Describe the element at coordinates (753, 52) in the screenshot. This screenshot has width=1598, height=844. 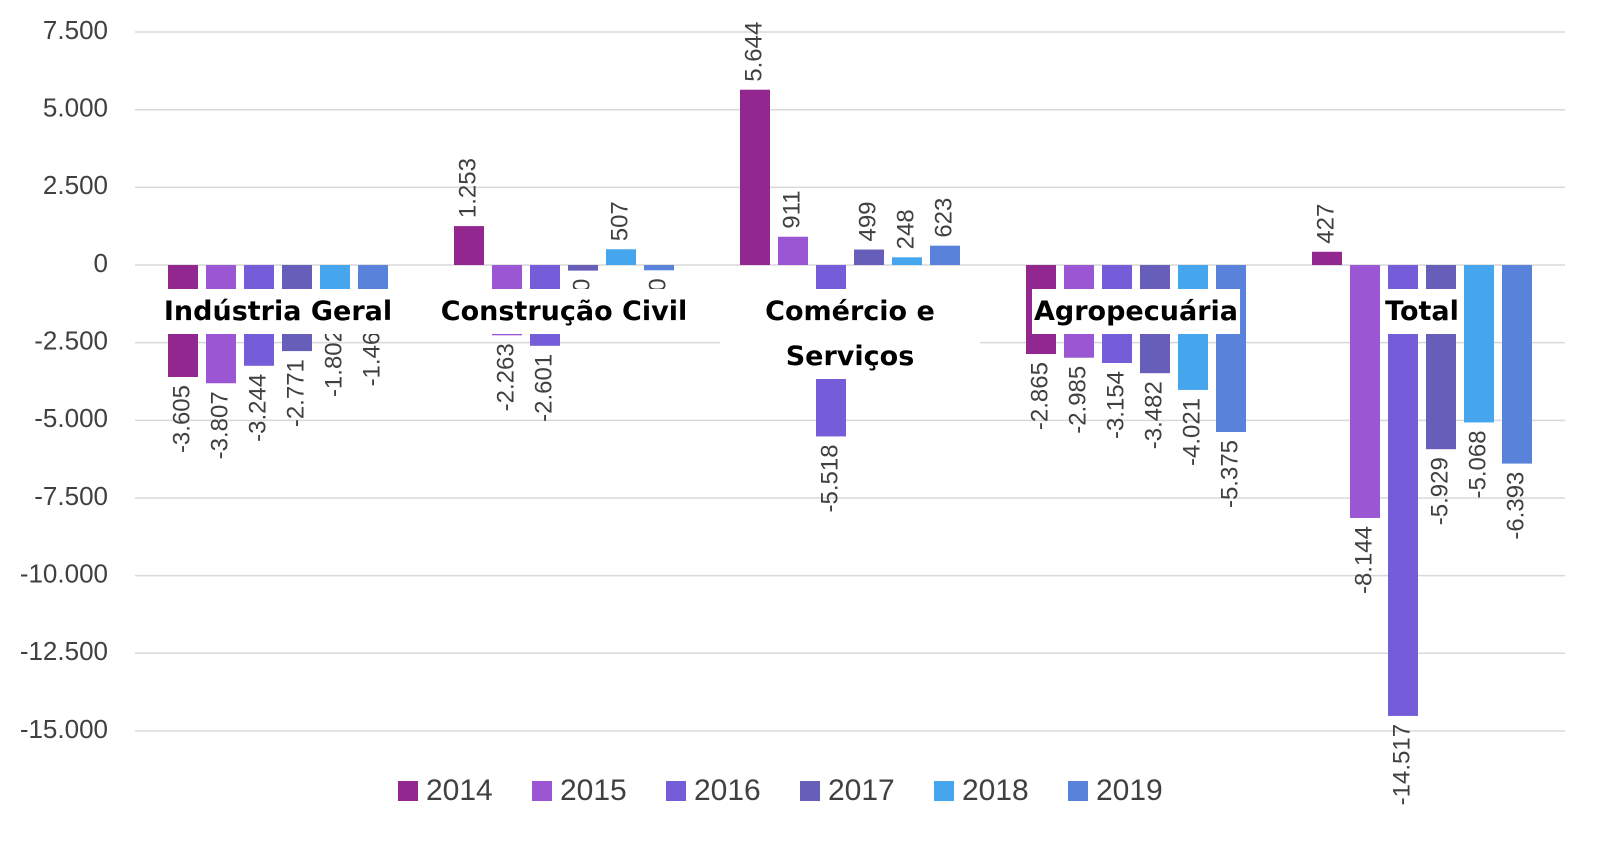
I see `data-label: 5.644` at that location.